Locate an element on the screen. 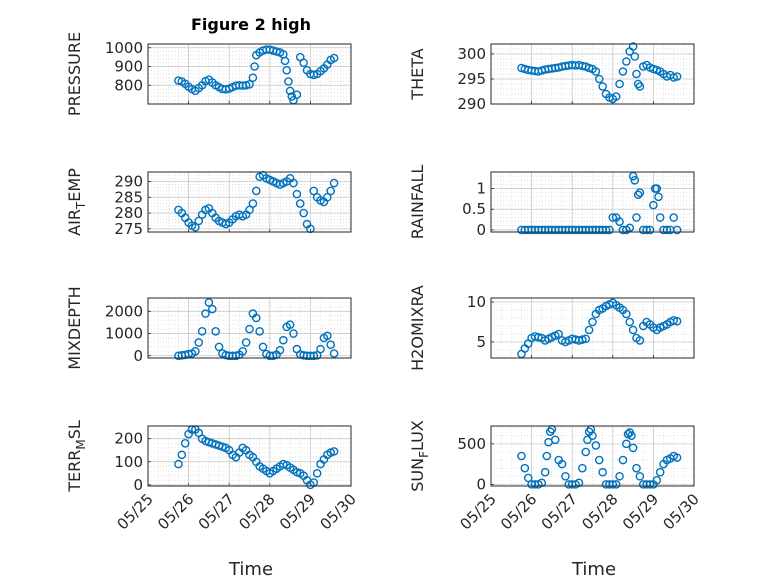 This screenshot has width=778, height=583. y-tick-label: 0.5 is located at coordinates (474, 209).